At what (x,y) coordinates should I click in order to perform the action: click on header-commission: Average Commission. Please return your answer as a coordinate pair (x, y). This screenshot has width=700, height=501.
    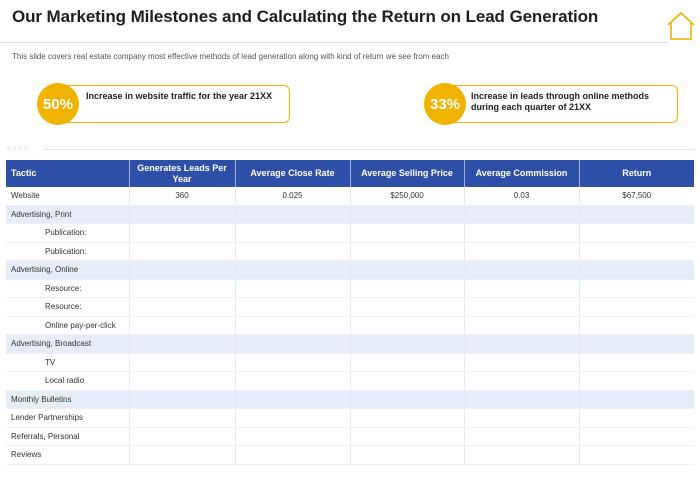
    Looking at the image, I should click on (522, 173).